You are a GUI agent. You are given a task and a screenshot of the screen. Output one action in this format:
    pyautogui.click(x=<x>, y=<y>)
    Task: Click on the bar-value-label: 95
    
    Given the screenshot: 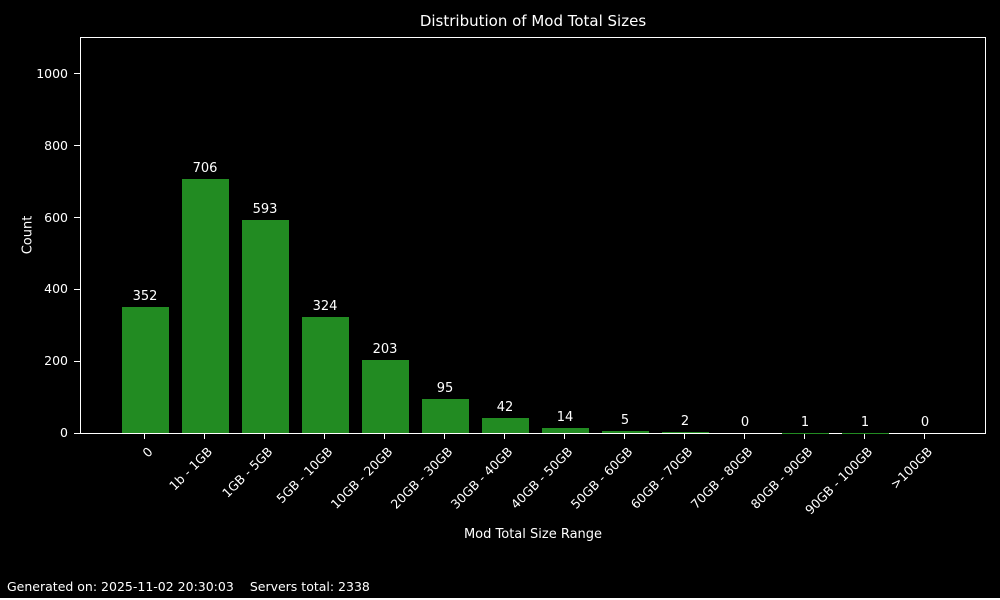 What is the action you would take?
    pyautogui.click(x=445, y=388)
    